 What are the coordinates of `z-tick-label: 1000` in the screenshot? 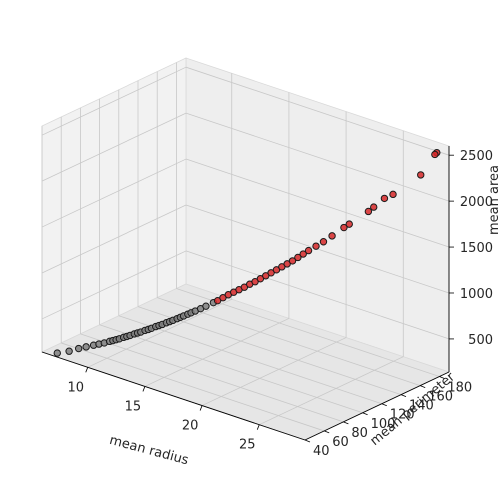 It's located at (476, 294).